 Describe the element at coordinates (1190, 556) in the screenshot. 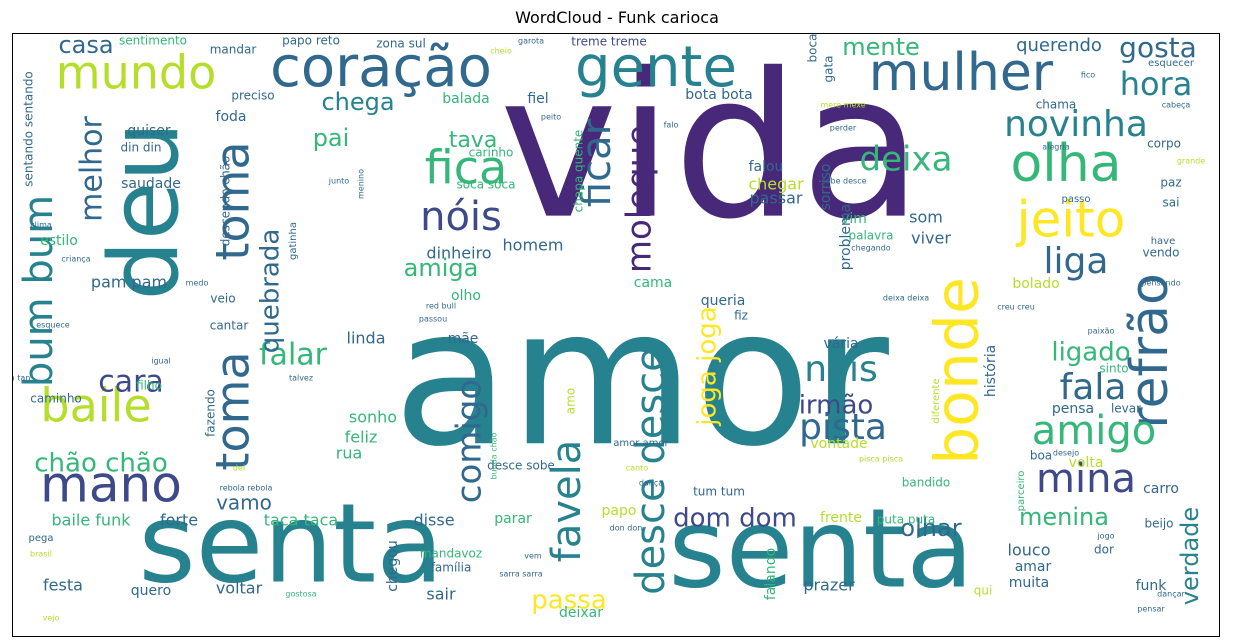

I see `word-49: verdade` at that location.